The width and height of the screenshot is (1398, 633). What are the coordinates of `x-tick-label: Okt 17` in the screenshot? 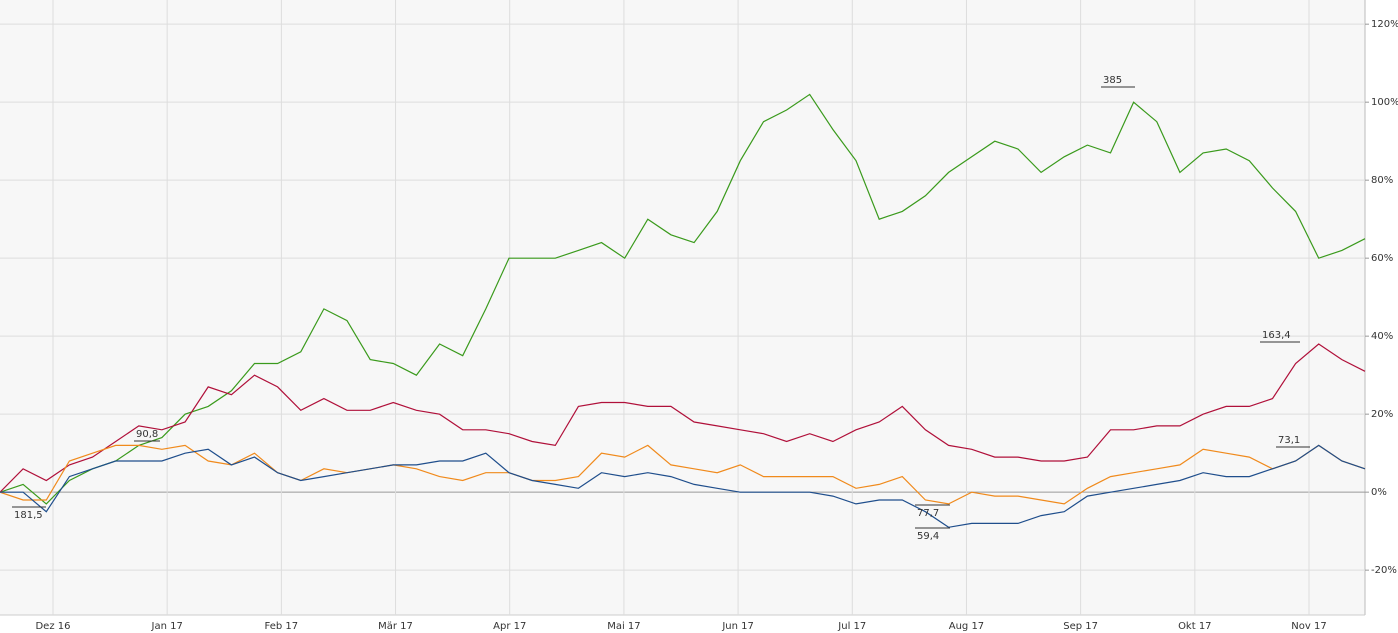 It's located at (1195, 626).